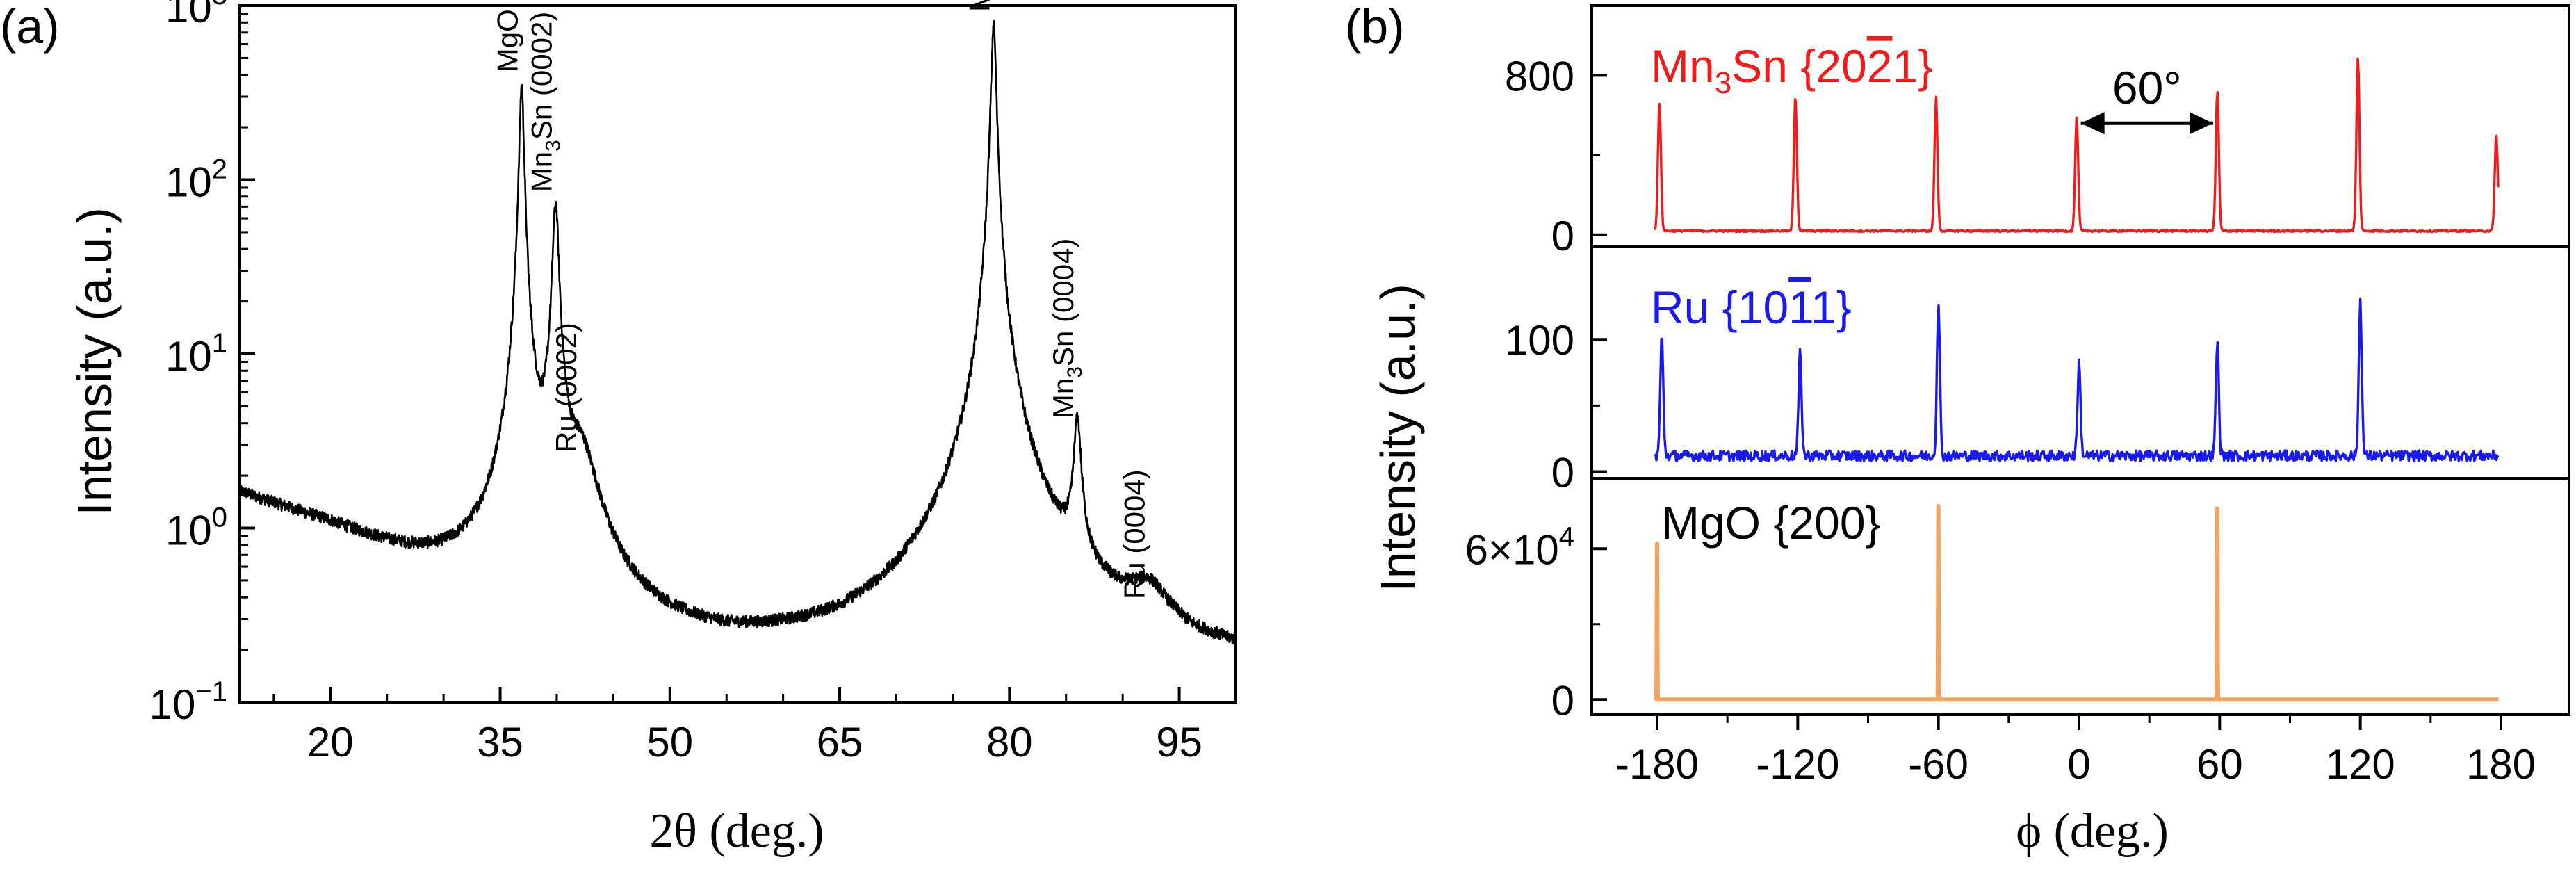  I want to click on panel-a-x-tick-label: 35, so click(500, 742).